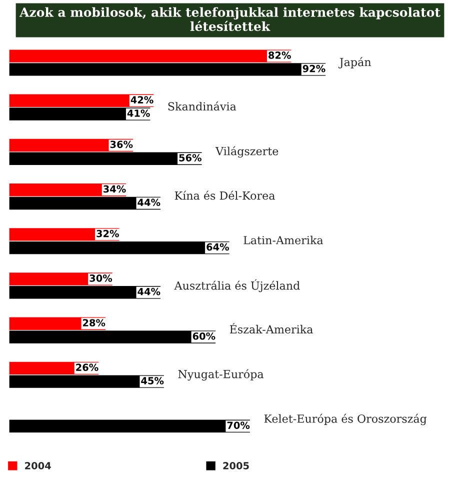 The width and height of the screenshot is (460, 480). Describe the element at coordinates (271, 328) in the screenshot. I see `y-tick-label: Észak-Amerika` at that location.